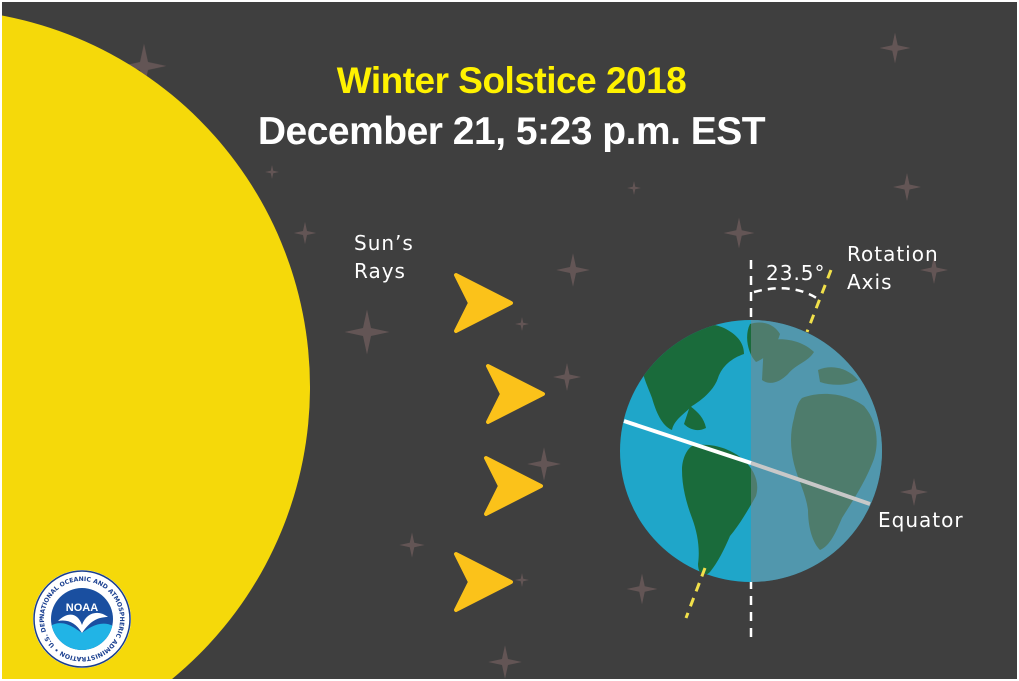  Describe the element at coordinates (687, 442) in the screenshot. I see `equator-line-day` at that location.